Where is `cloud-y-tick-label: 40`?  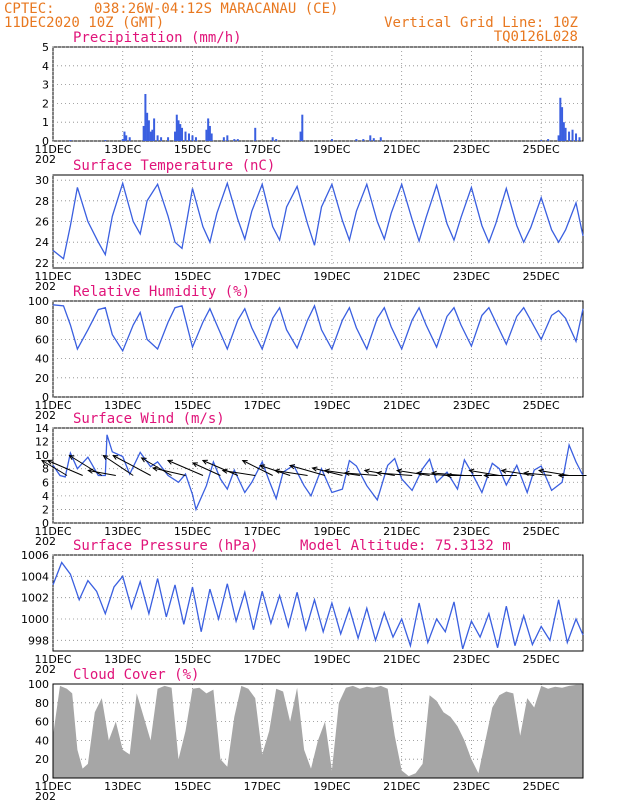 cloud-y-tick-label: 40 is located at coordinates (42, 740).